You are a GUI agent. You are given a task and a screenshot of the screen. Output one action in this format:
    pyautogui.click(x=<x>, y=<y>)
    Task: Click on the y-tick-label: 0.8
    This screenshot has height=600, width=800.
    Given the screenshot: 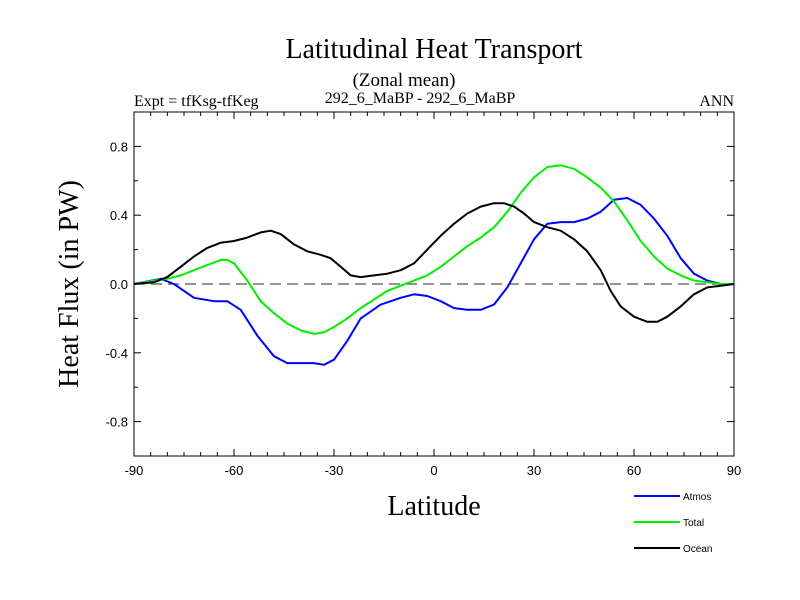 What is the action you would take?
    pyautogui.click(x=119, y=146)
    